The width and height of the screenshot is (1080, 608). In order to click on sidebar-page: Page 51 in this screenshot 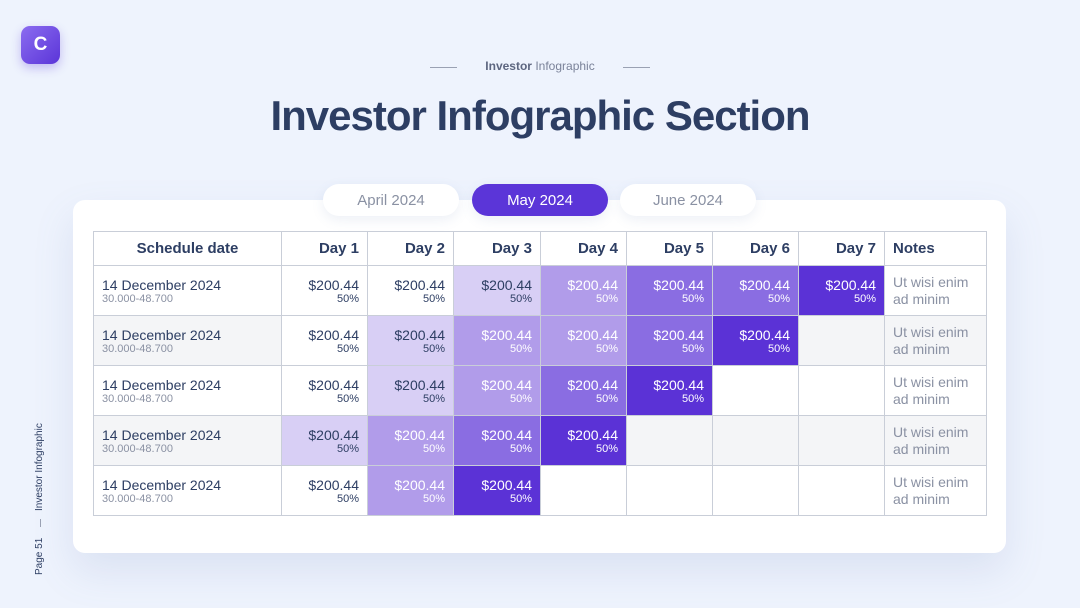, I will do `click(39, 556)`.